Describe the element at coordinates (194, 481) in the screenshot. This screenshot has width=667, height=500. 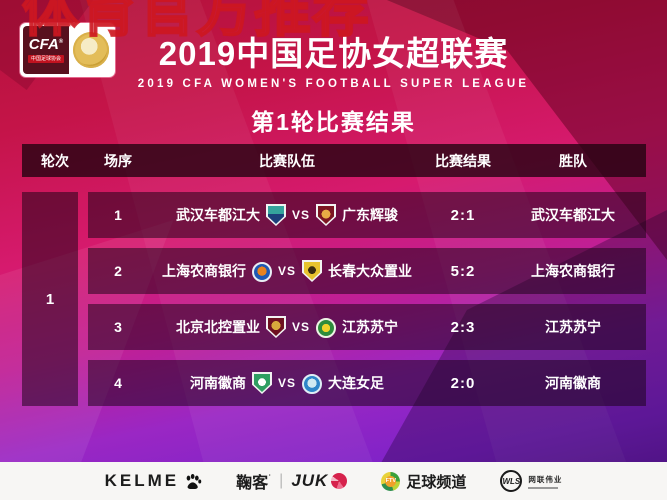
I see `paw-icon` at that location.